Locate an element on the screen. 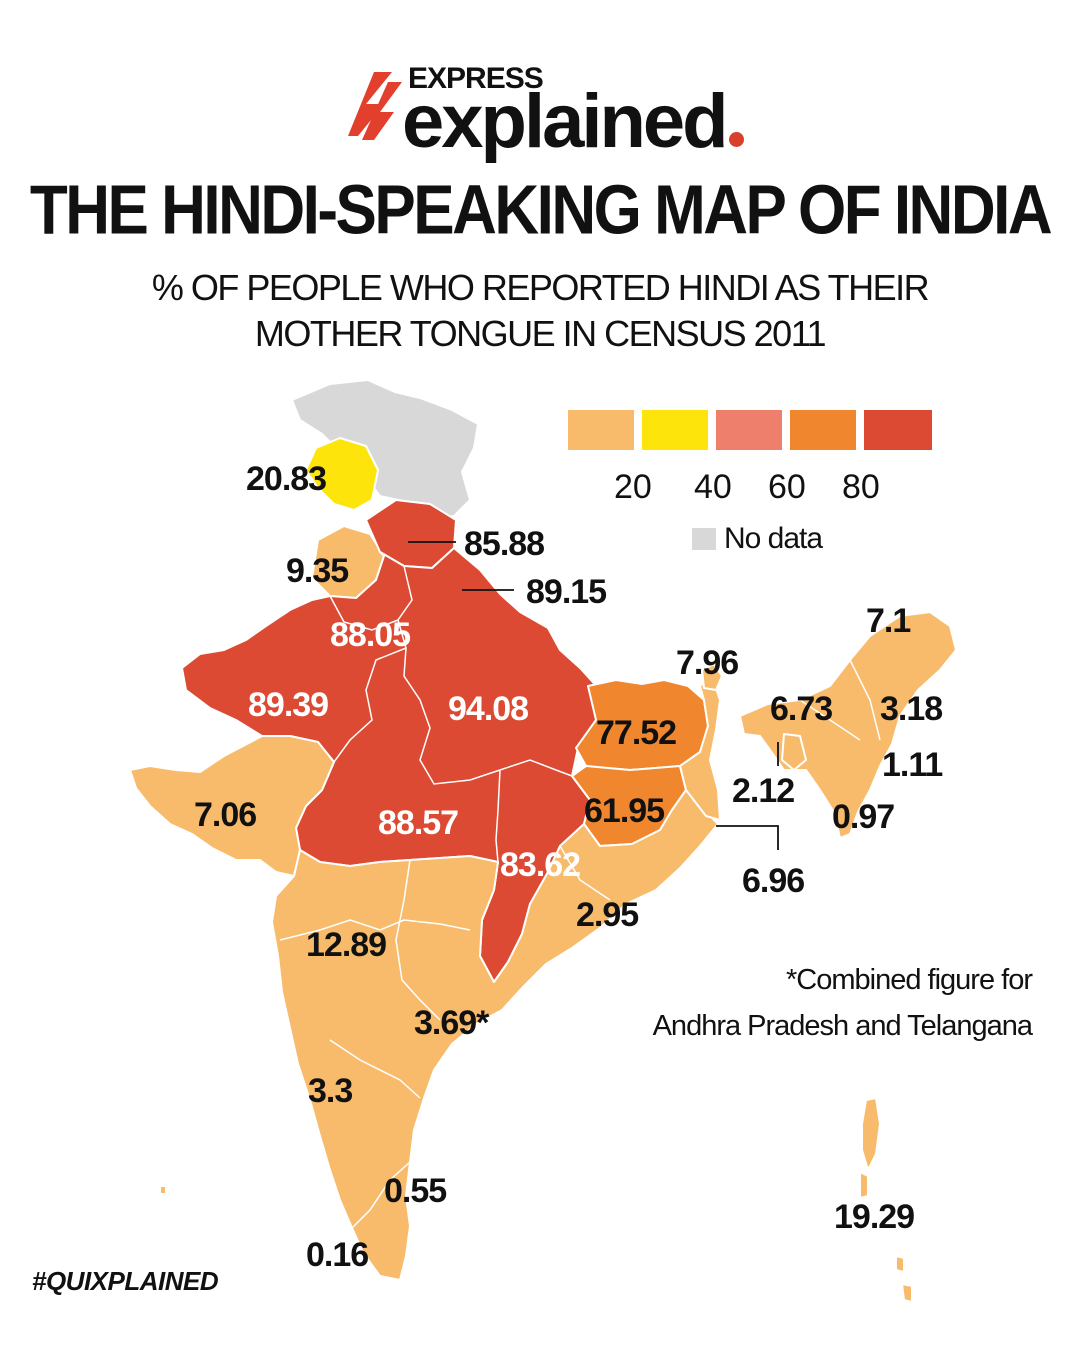  brand-main-word: explained is located at coordinates (565, 121).